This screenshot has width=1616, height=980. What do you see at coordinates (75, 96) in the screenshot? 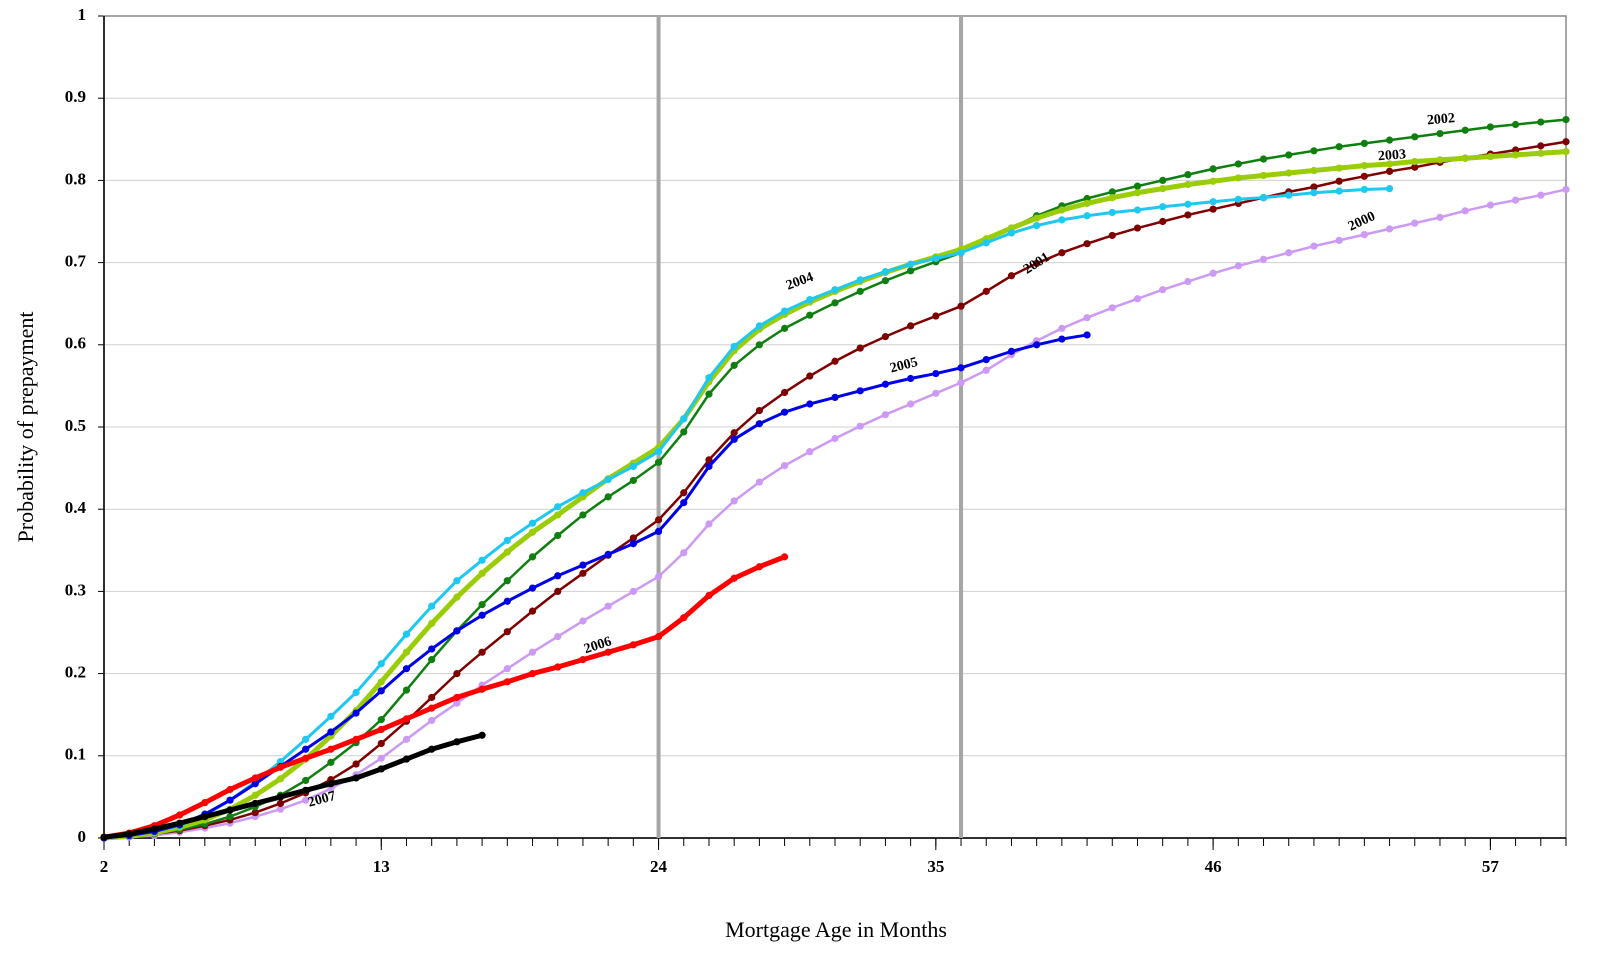
I see `y-tick-label: 0.9` at bounding box center [75, 96].